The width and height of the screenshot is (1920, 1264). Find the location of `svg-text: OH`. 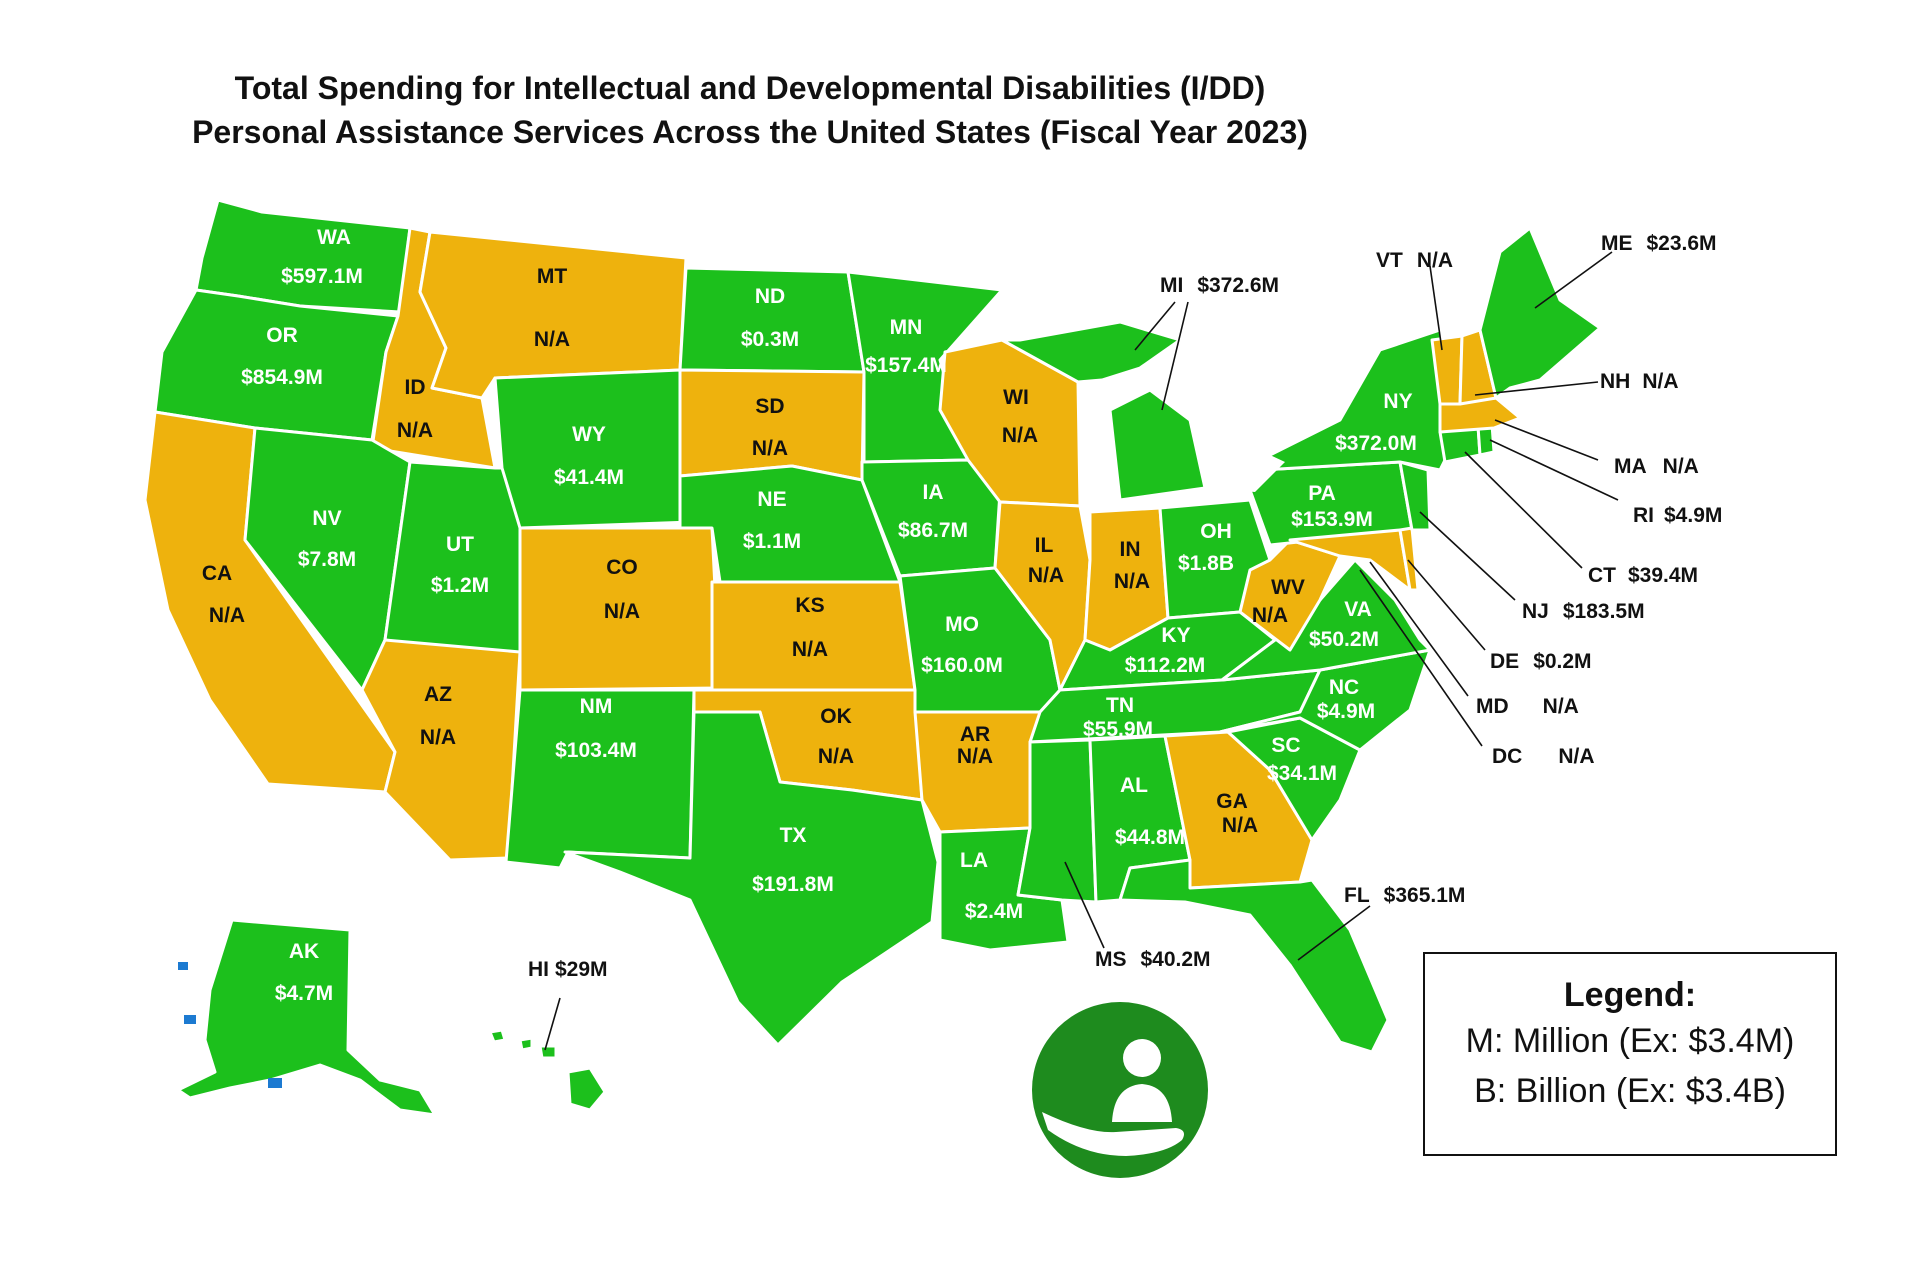

svg-text: OH is located at coordinates (1216, 531).